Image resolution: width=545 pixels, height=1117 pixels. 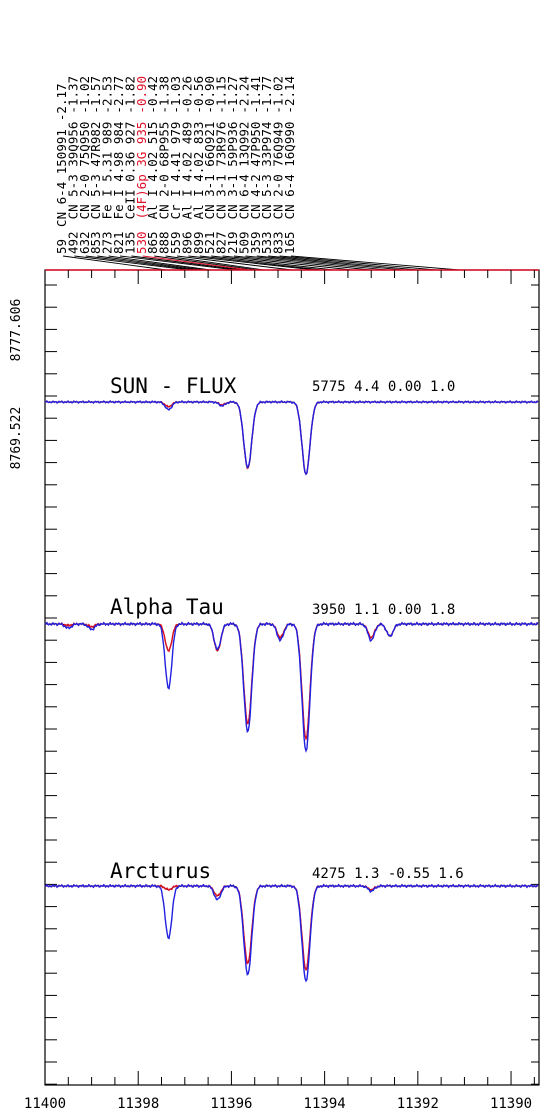 I want to click on line-id-entry: 359 CN 4-2 47P950 -1.41, so click(x=255, y=165).